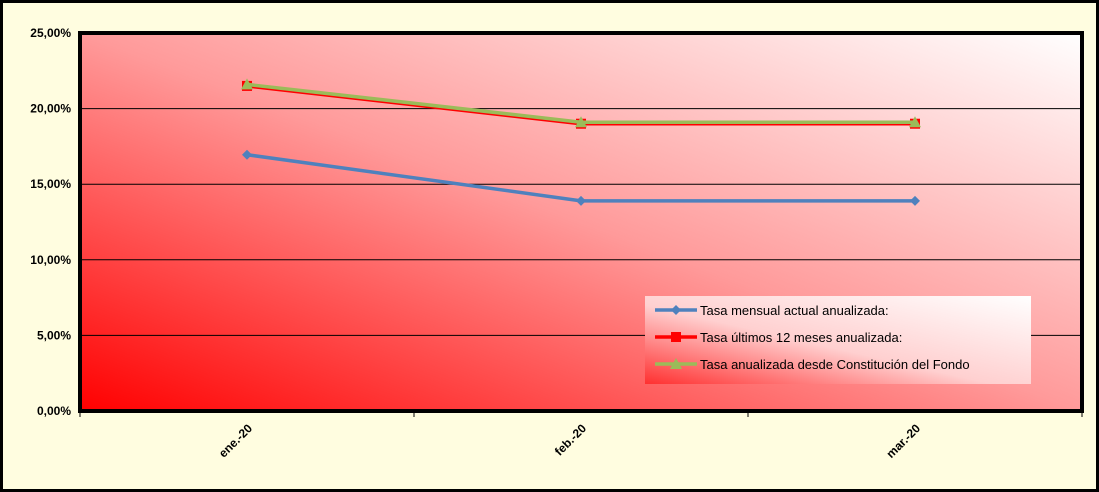 The image size is (1099, 492). What do you see at coordinates (50, 184) in the screenshot?
I see `y-tick-label: 15,00%` at bounding box center [50, 184].